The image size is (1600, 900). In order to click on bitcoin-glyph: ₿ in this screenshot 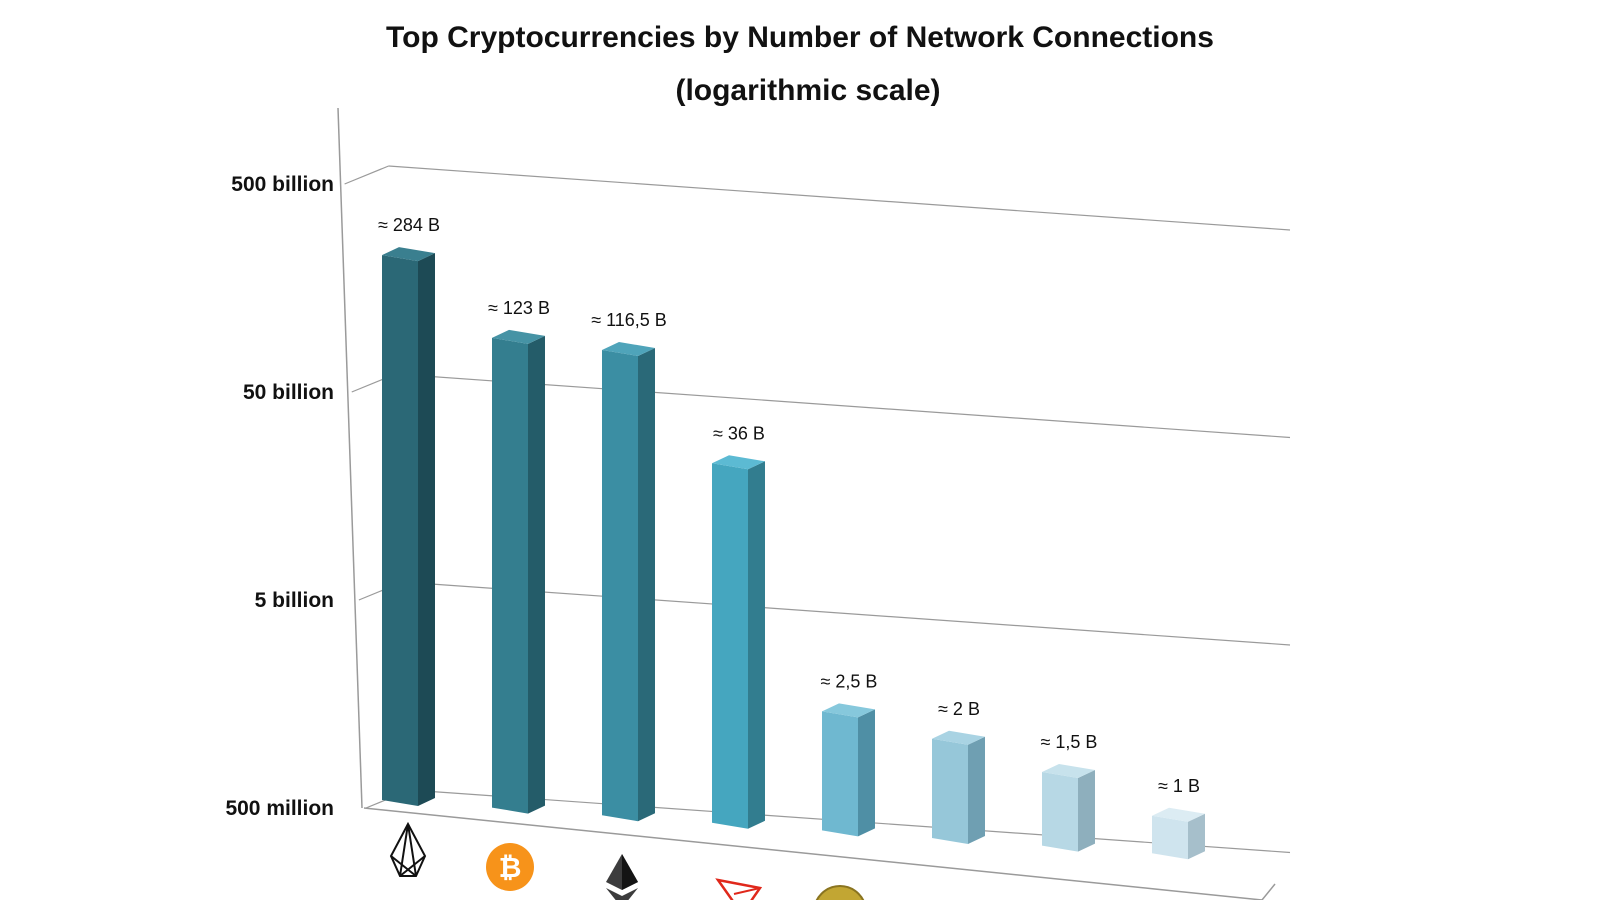, I will do `click(510, 867)`.